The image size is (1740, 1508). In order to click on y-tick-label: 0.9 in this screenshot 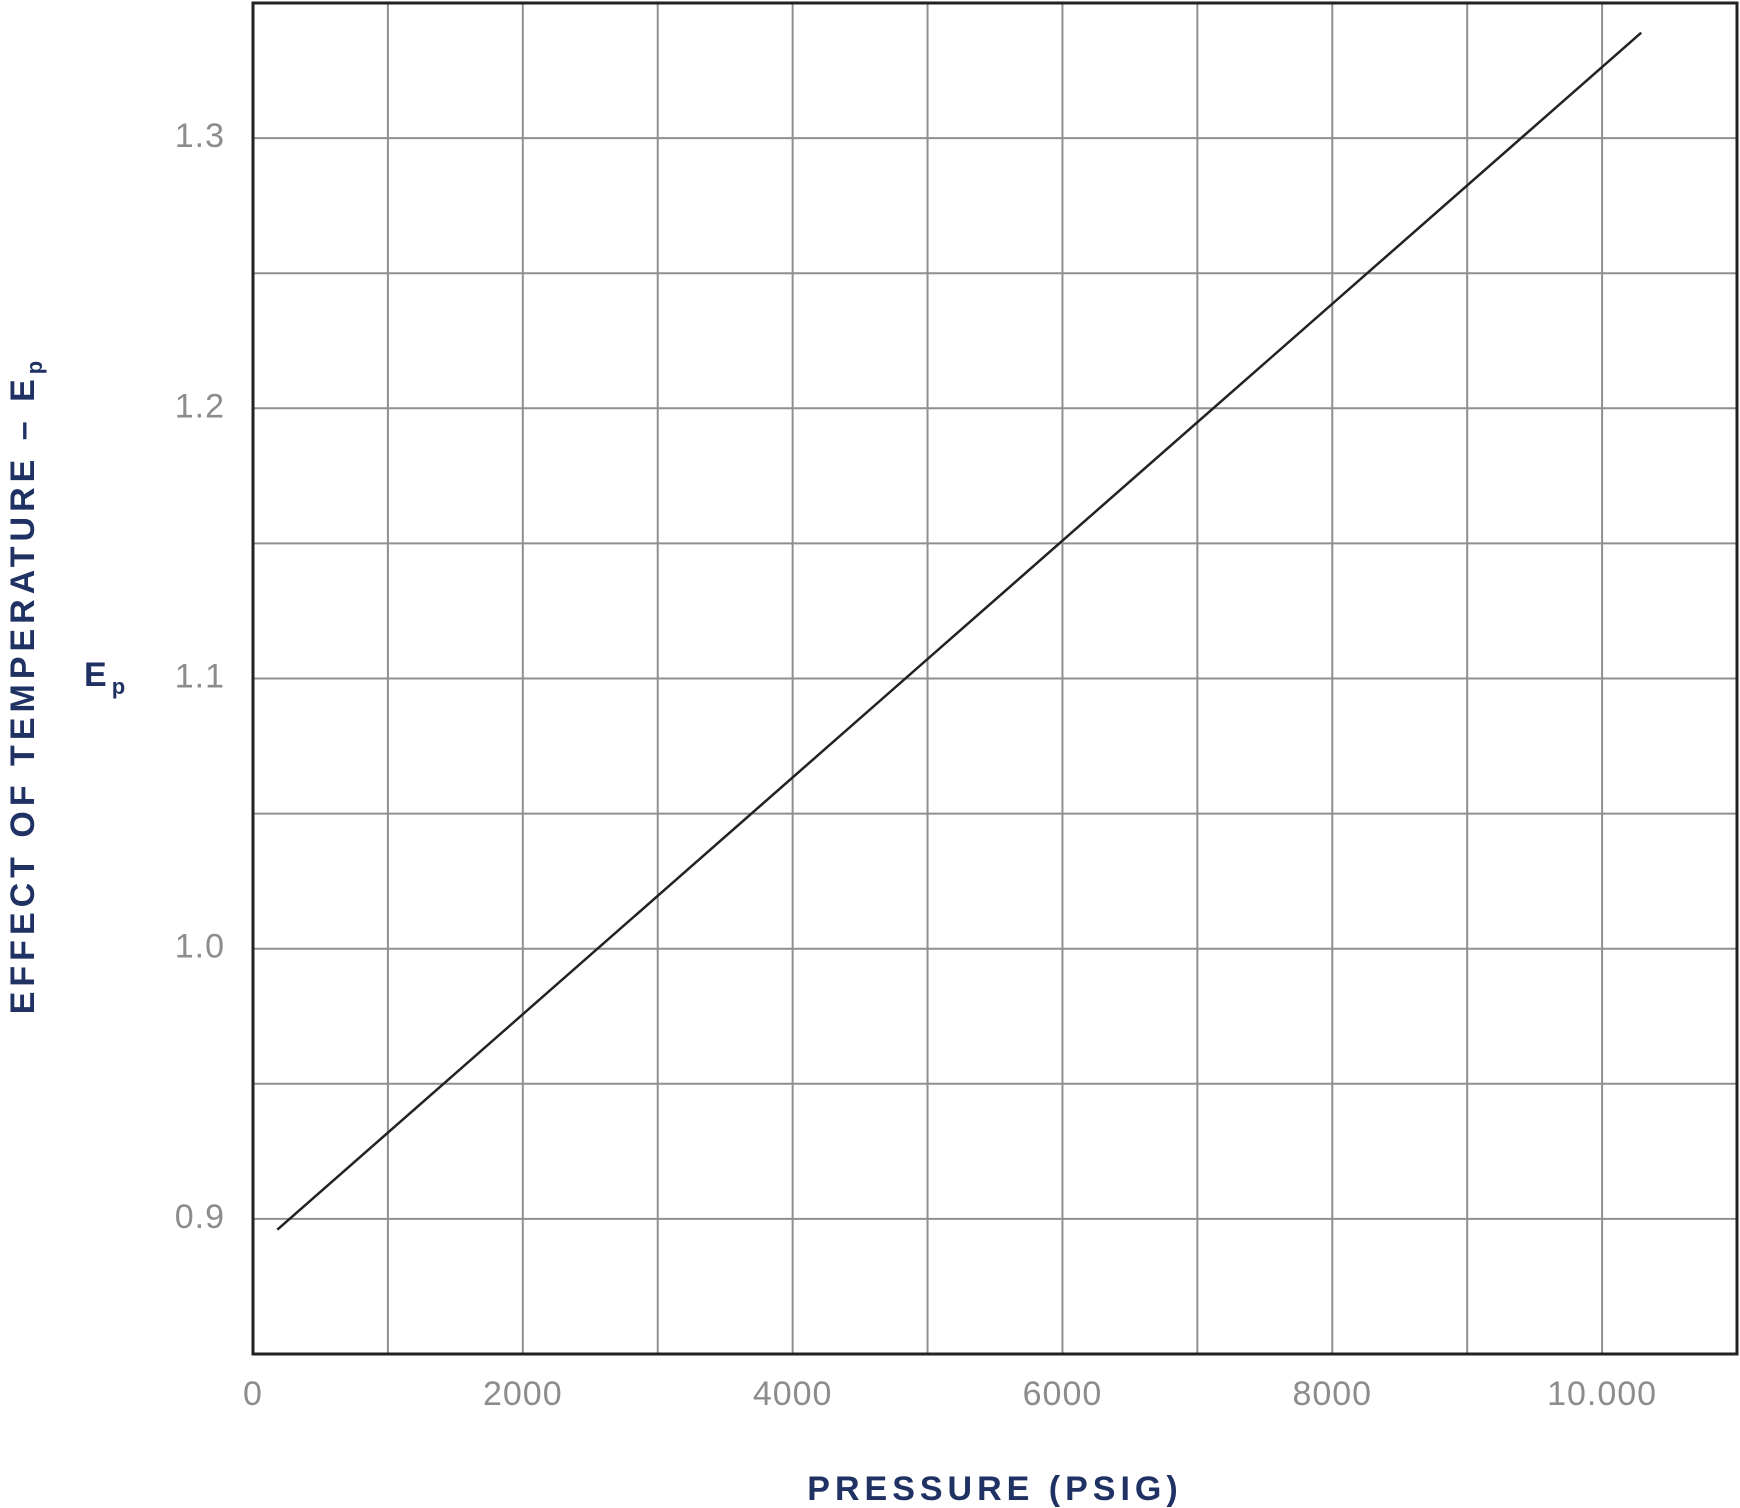, I will do `click(200, 1217)`.